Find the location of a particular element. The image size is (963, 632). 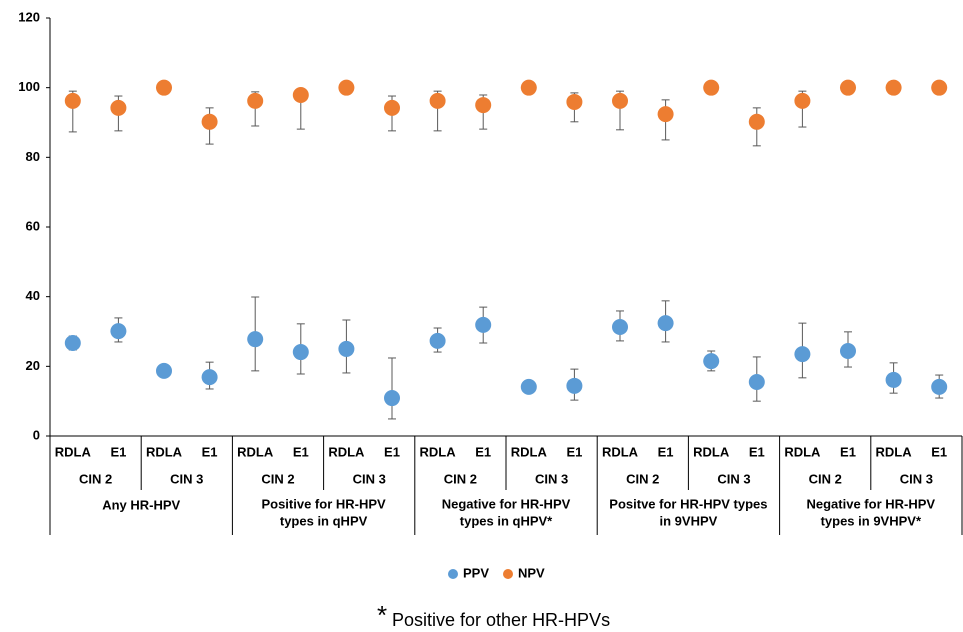

group-label: Any HR-HPV is located at coordinates (141, 504).